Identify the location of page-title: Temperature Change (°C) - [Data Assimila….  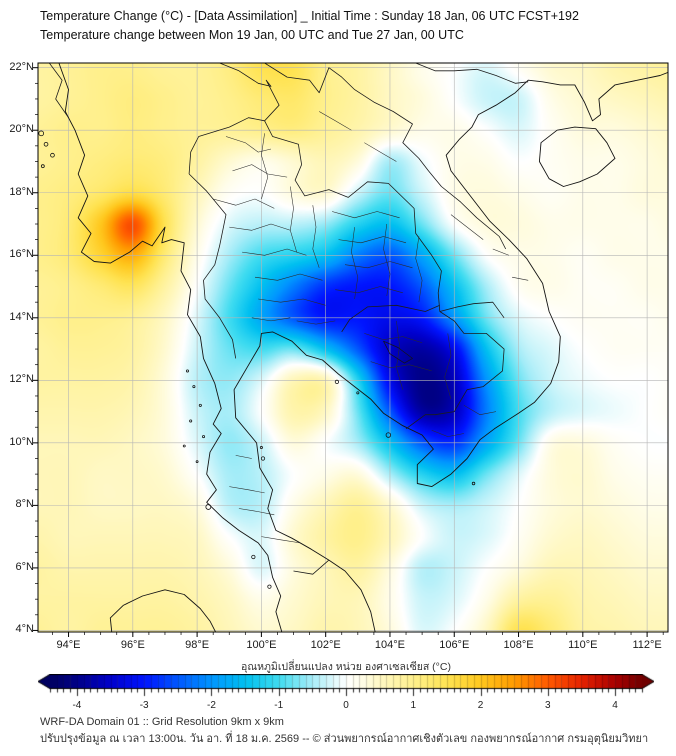
(309, 16).